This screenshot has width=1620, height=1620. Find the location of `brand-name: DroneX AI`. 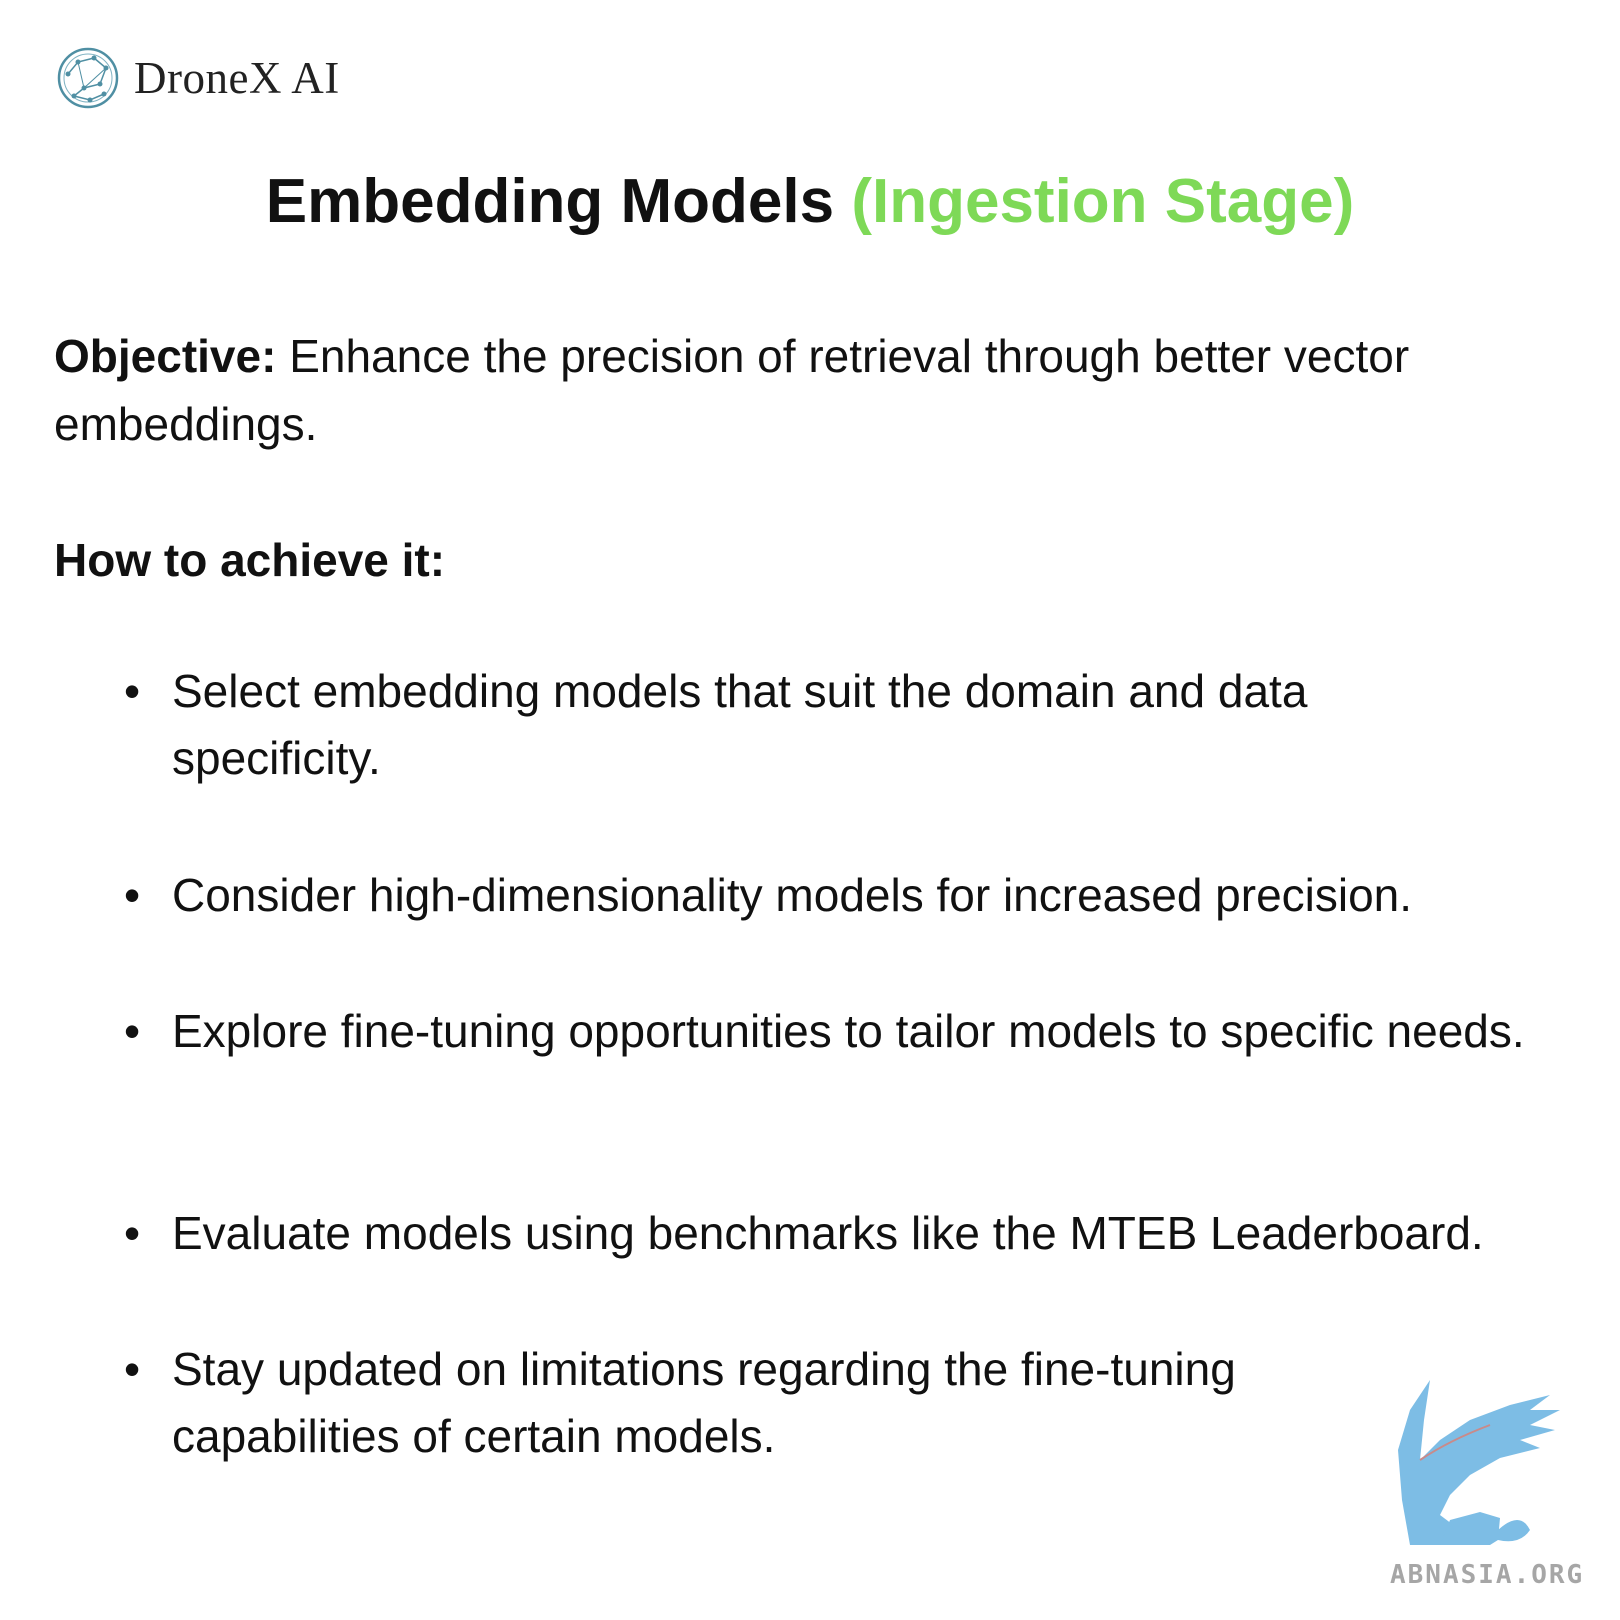

brand-name: DroneX AI is located at coordinates (237, 78).